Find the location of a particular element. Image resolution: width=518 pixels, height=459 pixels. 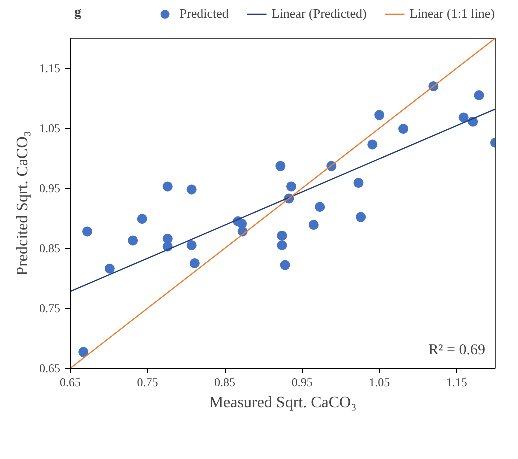

y-tick-label: 0.95 is located at coordinates (50, 189).